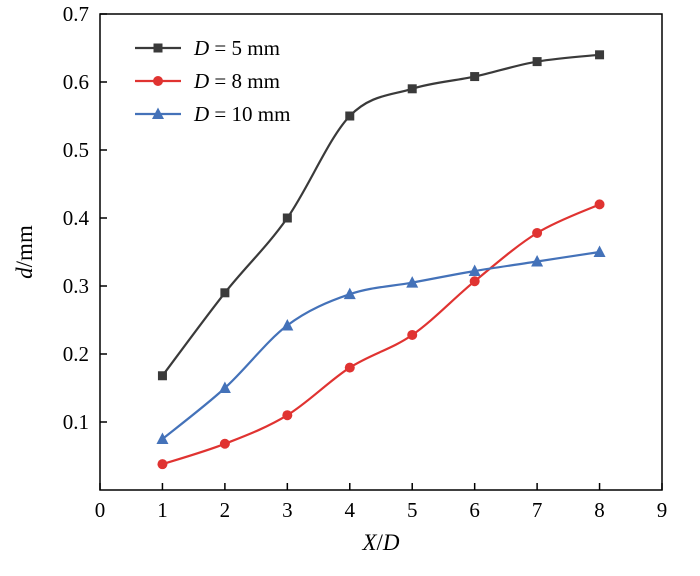  Describe the element at coordinates (662, 510) in the screenshot. I see `x-tick-label: 9` at that location.